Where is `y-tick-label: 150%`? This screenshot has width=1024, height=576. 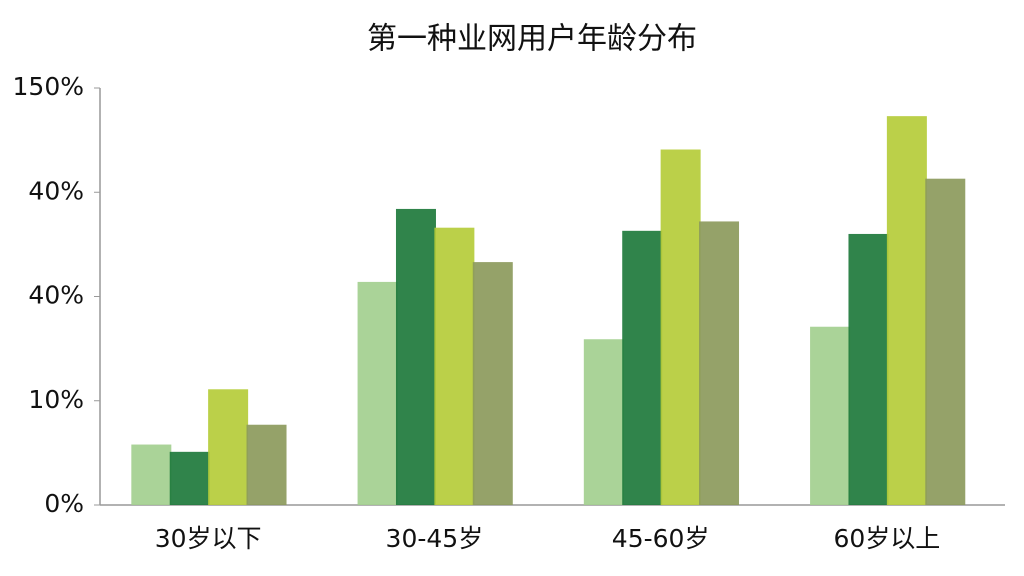
y-tick-label: 150% is located at coordinates (48, 86).